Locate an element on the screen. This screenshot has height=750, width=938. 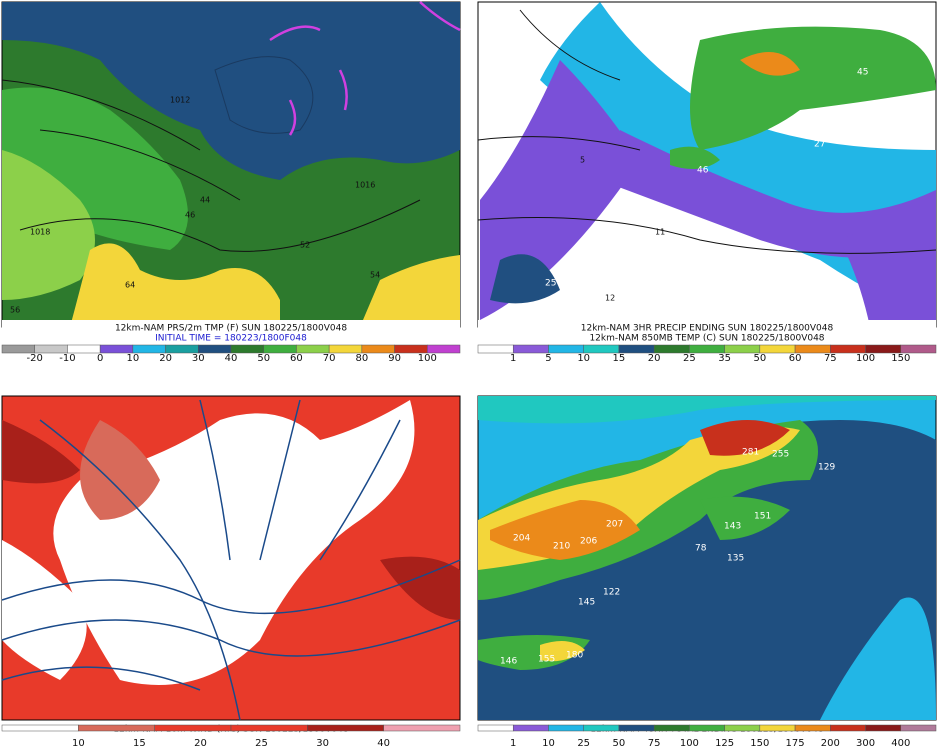
colorbar-label: 400 is located at coordinates (900, 743).